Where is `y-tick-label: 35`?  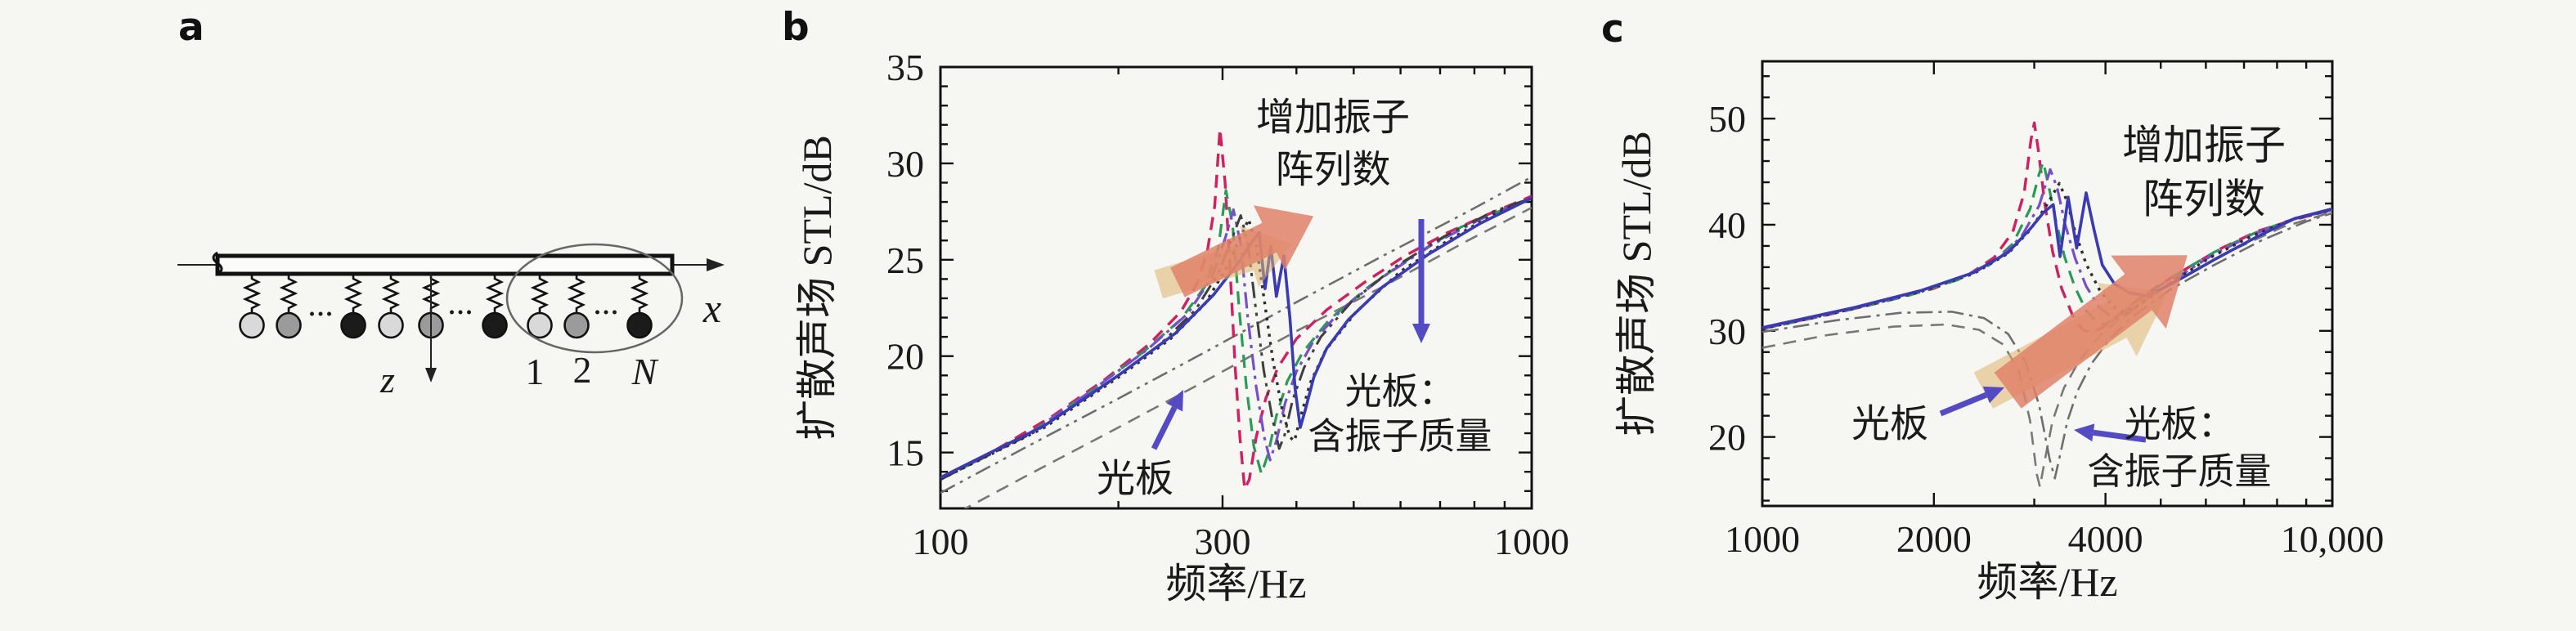 y-tick-label: 35 is located at coordinates (905, 68).